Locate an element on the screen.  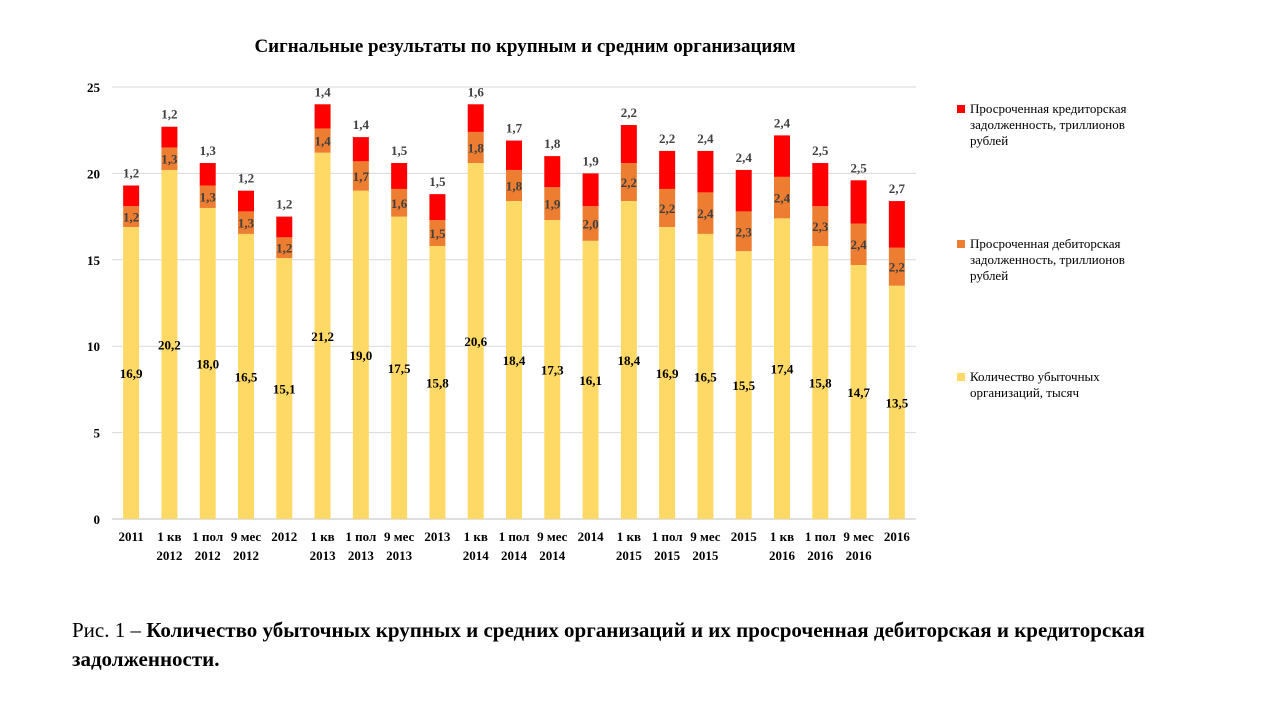
data-label-loss-making: 16,1 is located at coordinates (590, 380).